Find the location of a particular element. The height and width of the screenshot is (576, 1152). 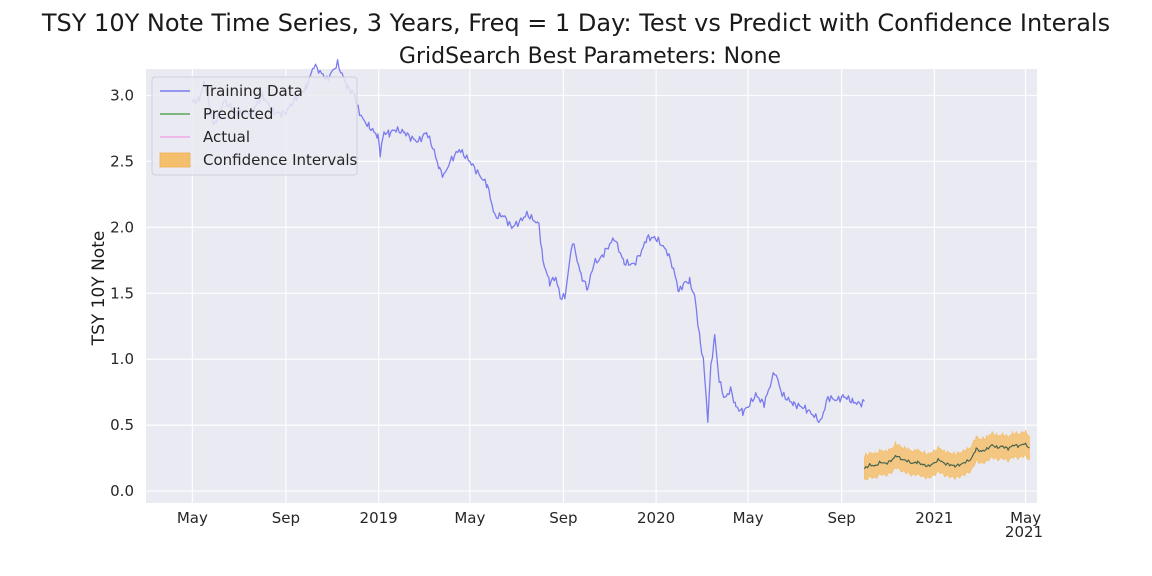

legend-label-training-data: Training Data is located at coordinates (252, 91).